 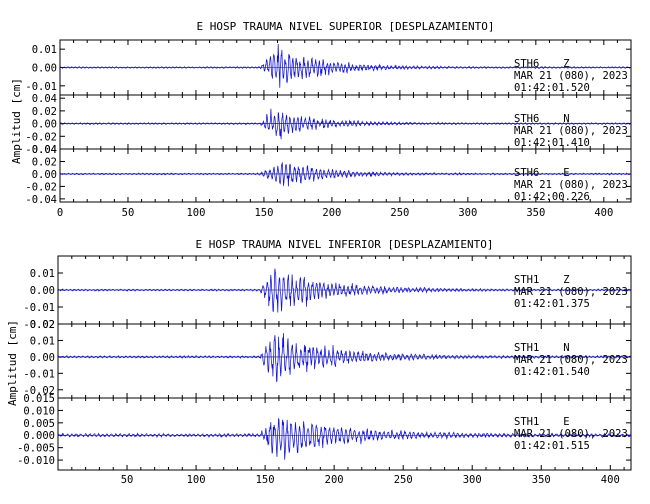 I want to click on station-label: STH6 Z, so click(x=542, y=64).